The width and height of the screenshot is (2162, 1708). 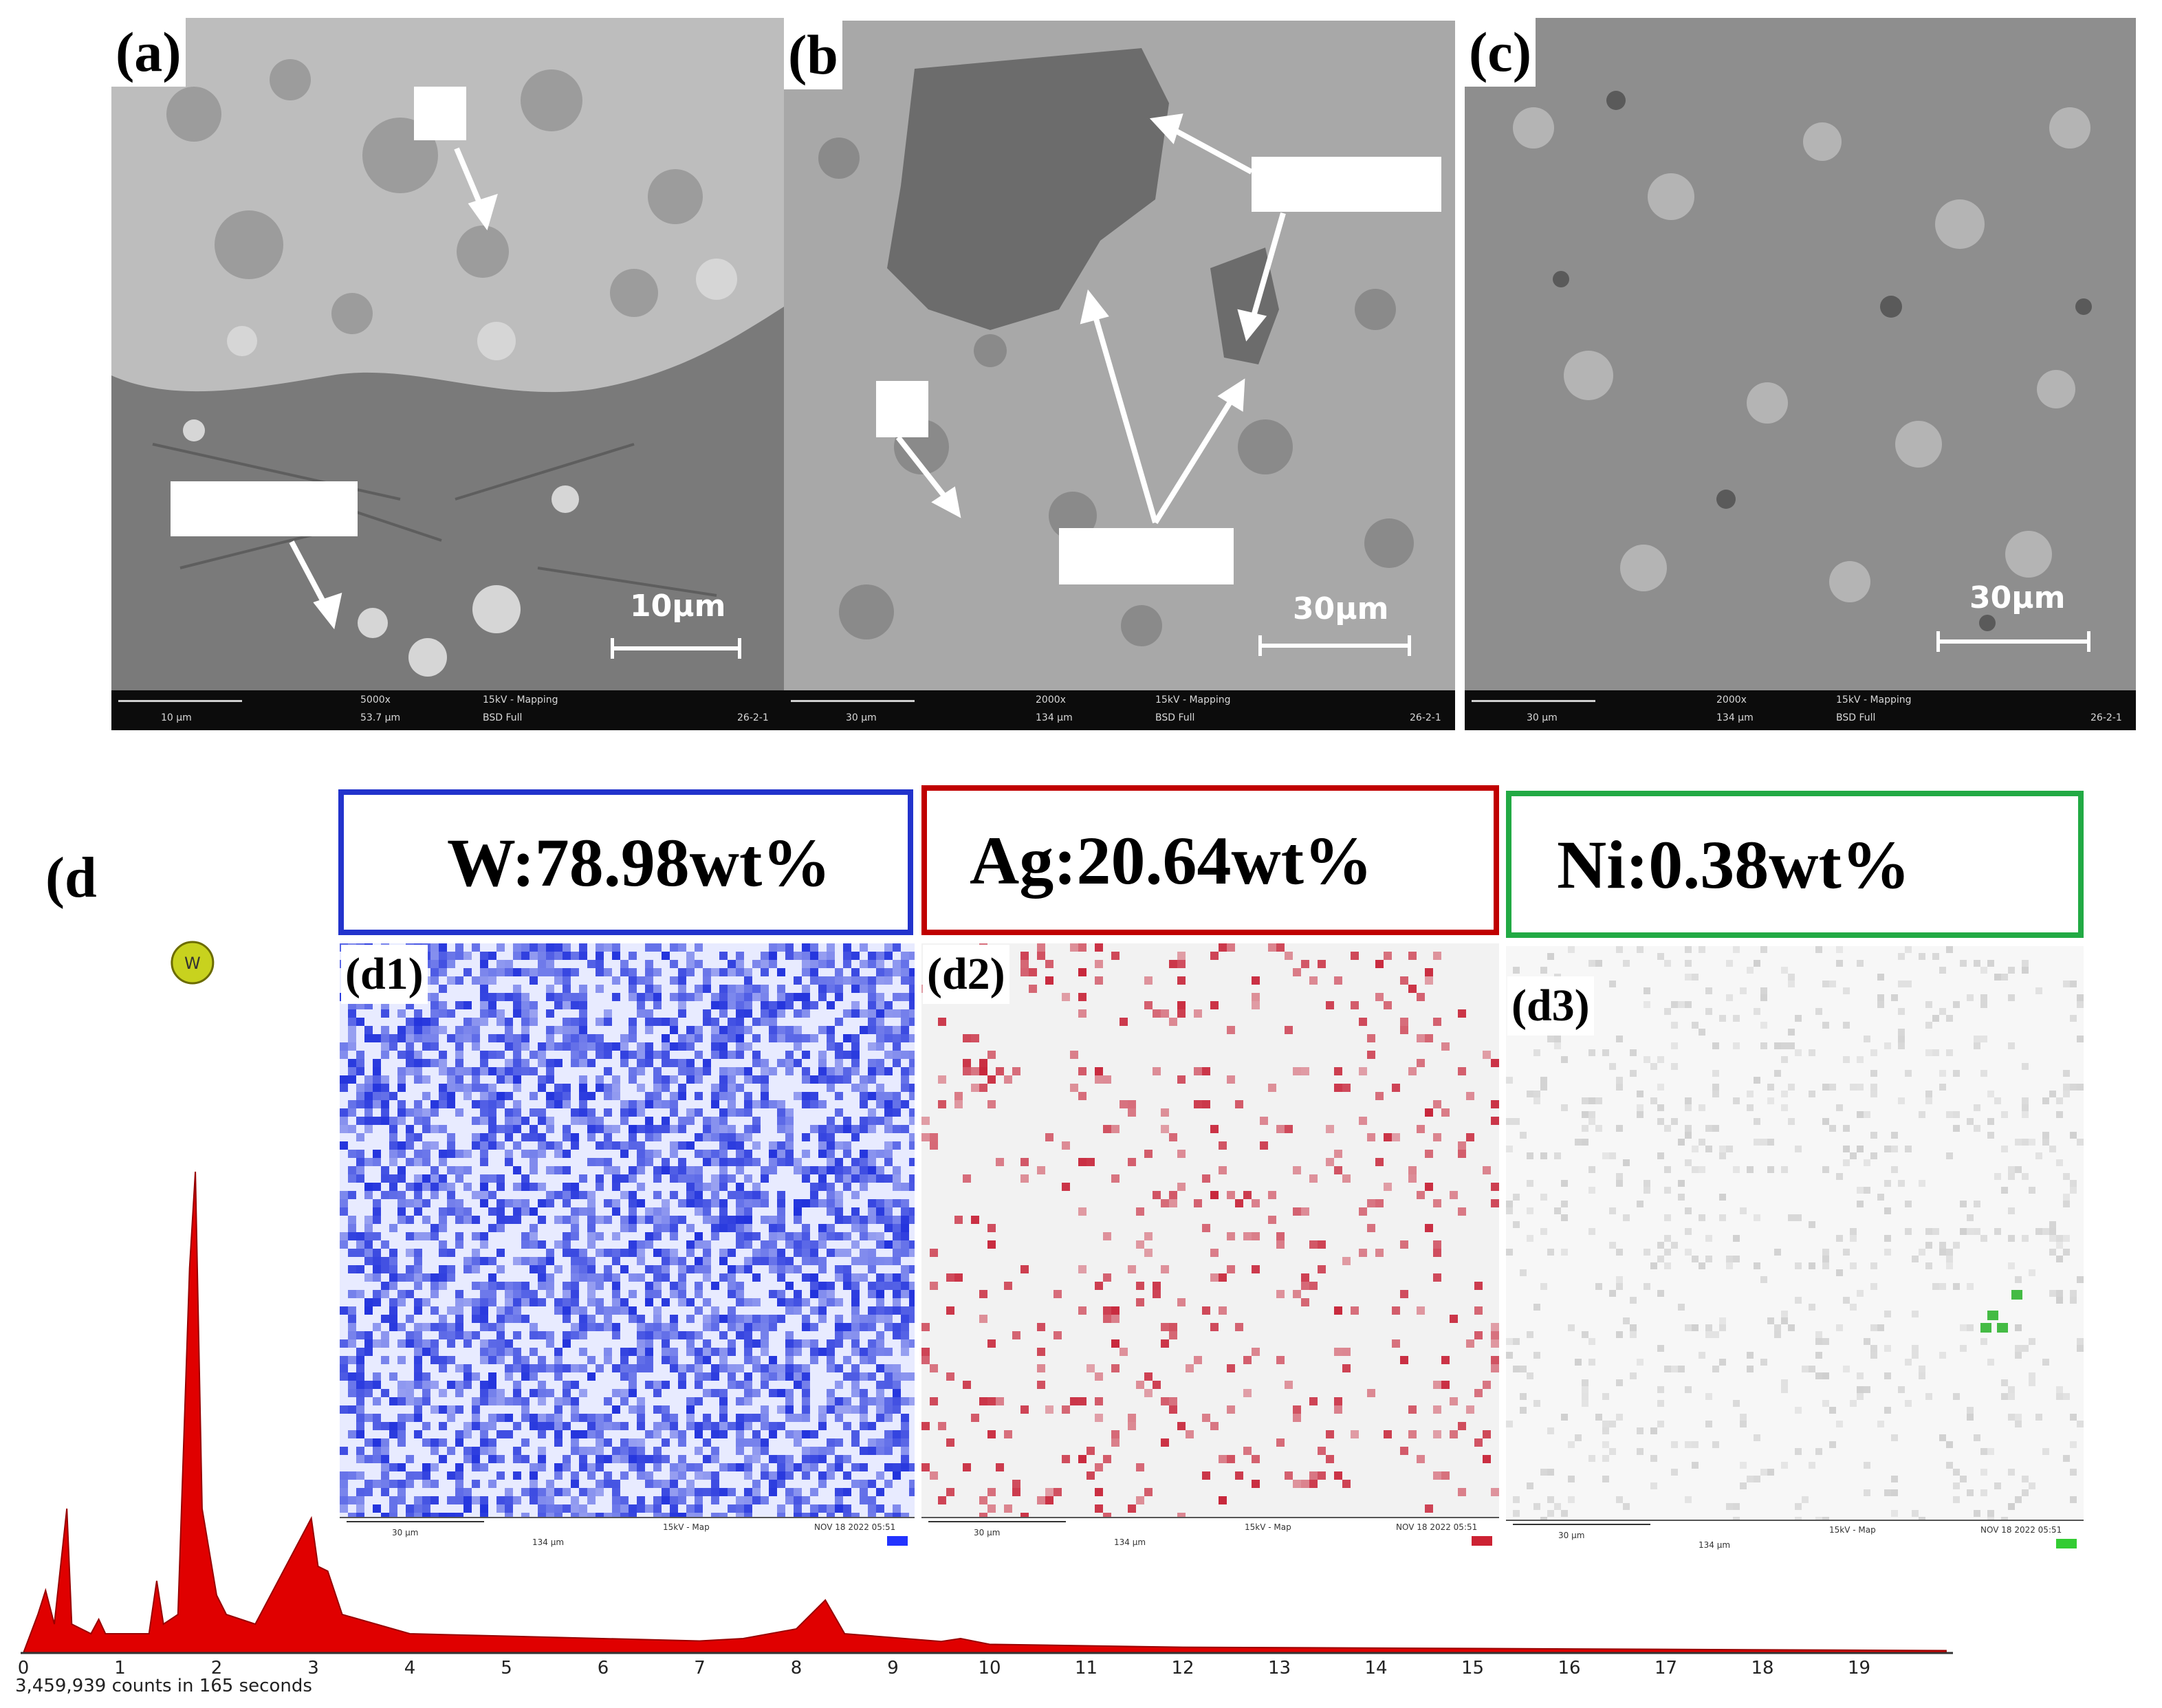 I want to click on spectrum-tick-label: 4, so click(x=410, y=1668).